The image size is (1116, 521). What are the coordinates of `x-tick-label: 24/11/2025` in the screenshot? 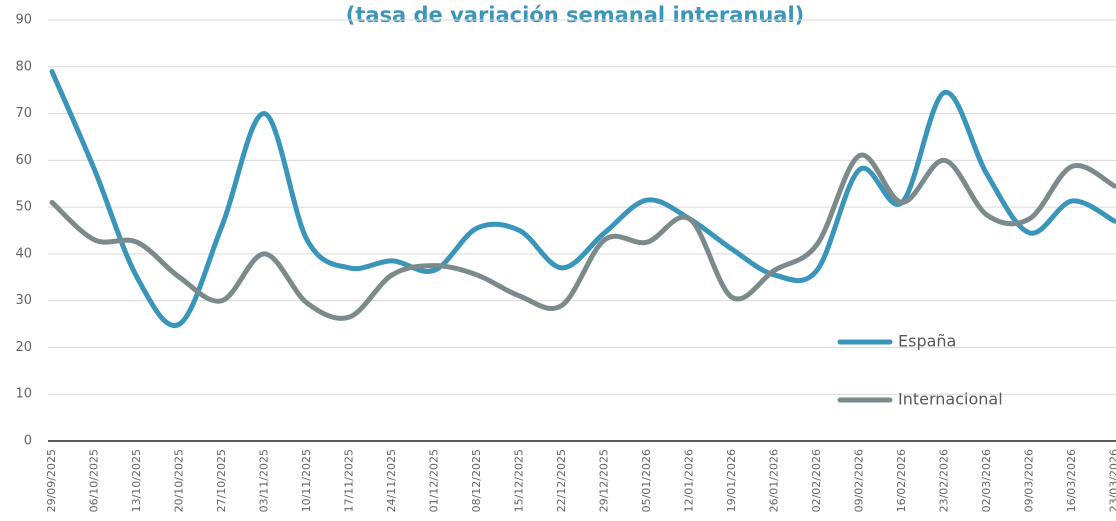 It's located at (391, 480).